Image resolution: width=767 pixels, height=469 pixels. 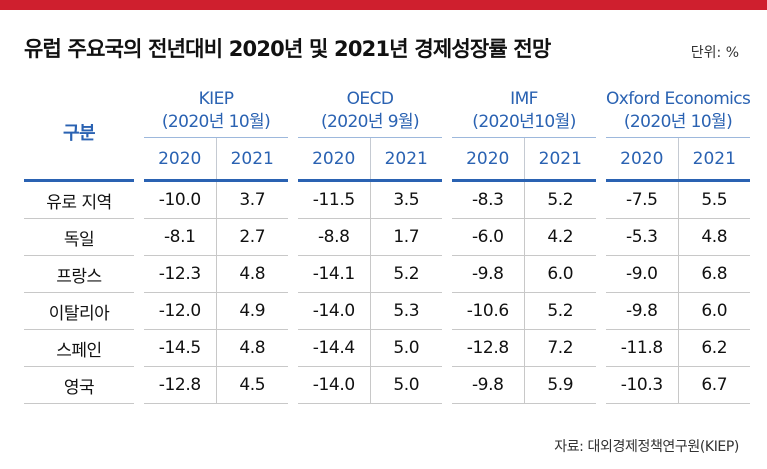 I want to click on value-cell: -14.1, so click(x=334, y=274).